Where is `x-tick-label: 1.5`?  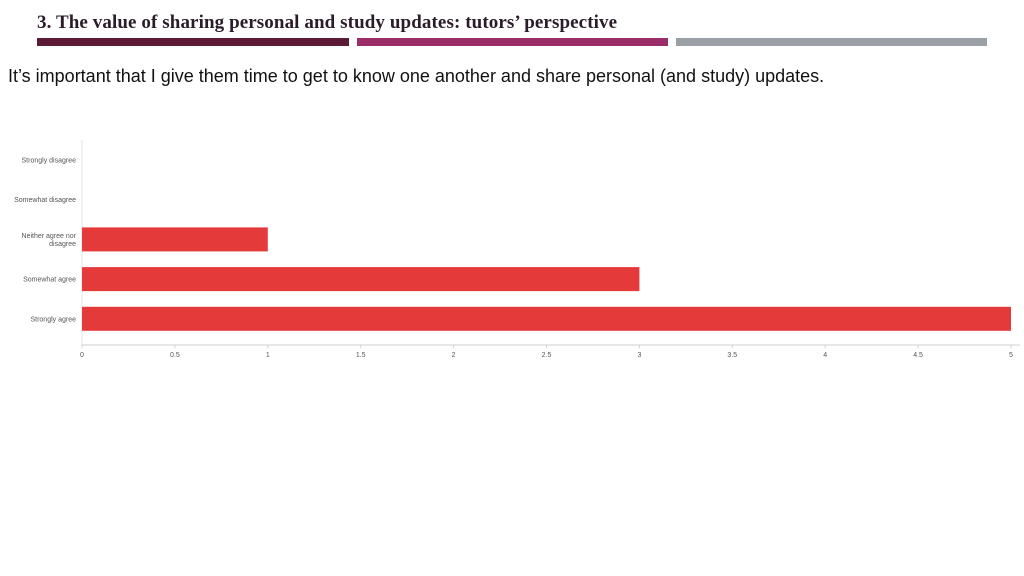
x-tick-label: 1.5 is located at coordinates (361, 355).